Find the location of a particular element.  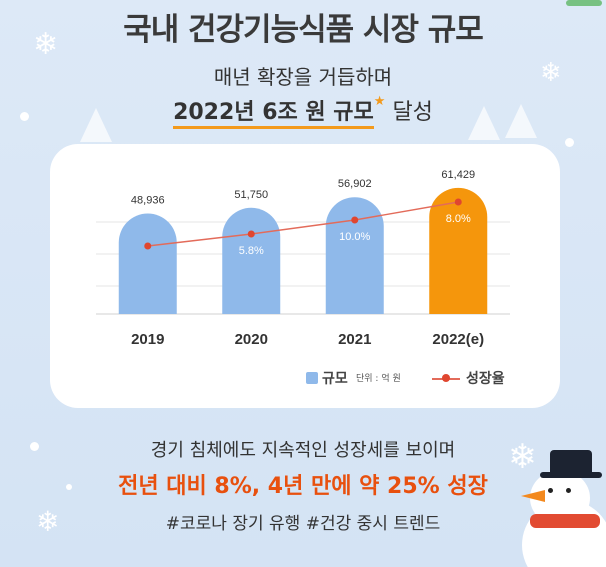

bar-2022(e) is located at coordinates (458, 250).